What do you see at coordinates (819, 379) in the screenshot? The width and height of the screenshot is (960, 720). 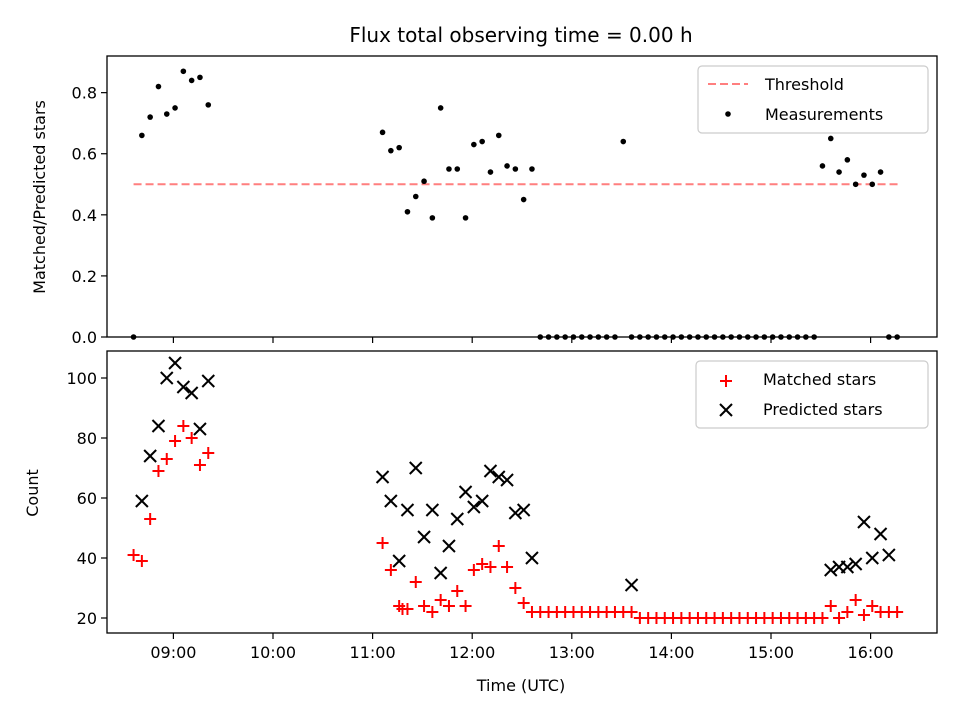 I see `legend-matched-label: Matched stars` at bounding box center [819, 379].